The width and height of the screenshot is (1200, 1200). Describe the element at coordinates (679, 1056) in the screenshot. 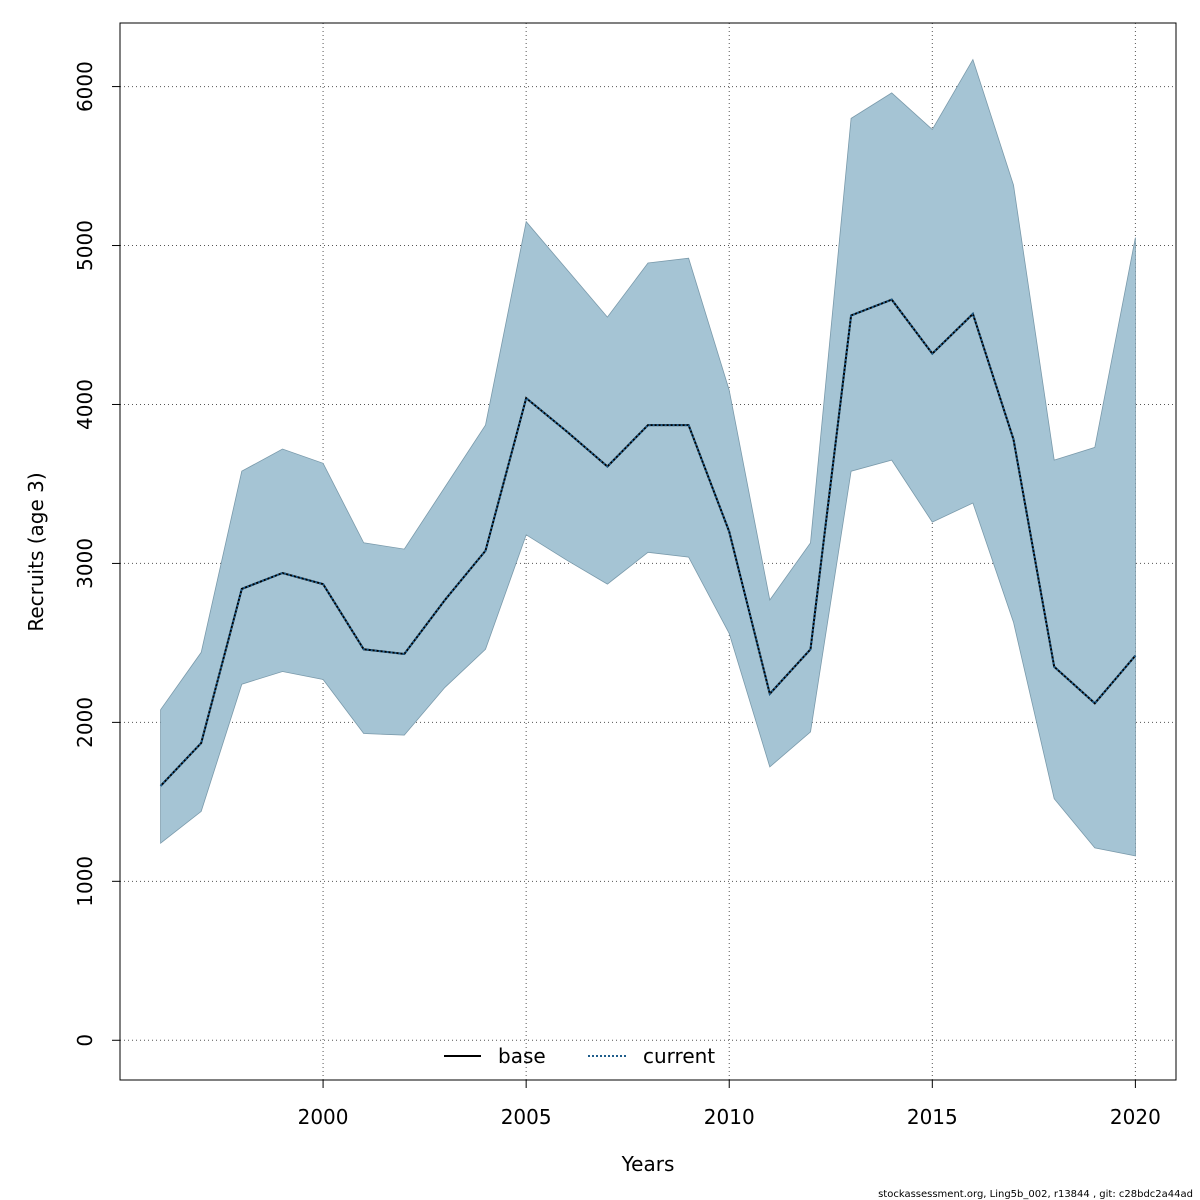

I see `legend-label-current: current` at that location.